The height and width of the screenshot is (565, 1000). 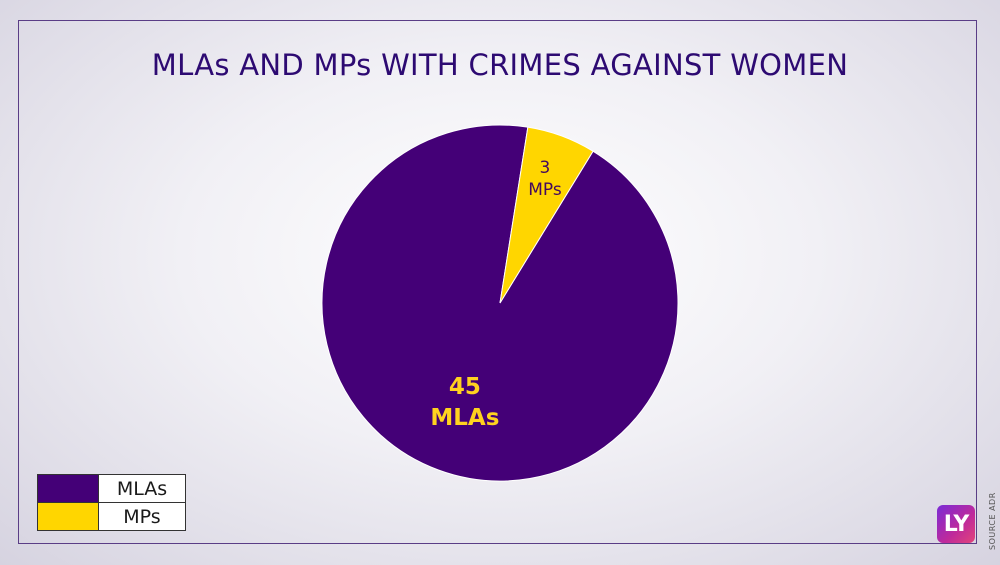 What do you see at coordinates (545, 168) in the screenshot?
I see `slice-label-mps-value: 3` at bounding box center [545, 168].